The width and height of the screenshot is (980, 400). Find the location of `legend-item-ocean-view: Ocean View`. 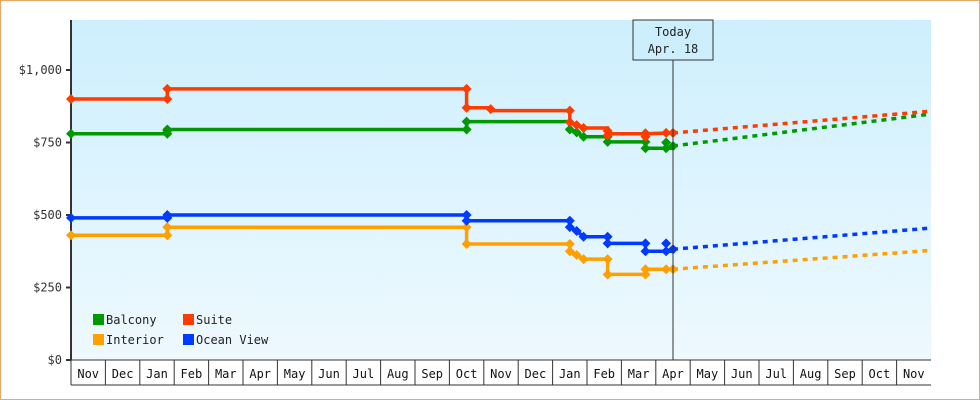

legend-item-ocean-view: Ocean View is located at coordinates (226, 340).